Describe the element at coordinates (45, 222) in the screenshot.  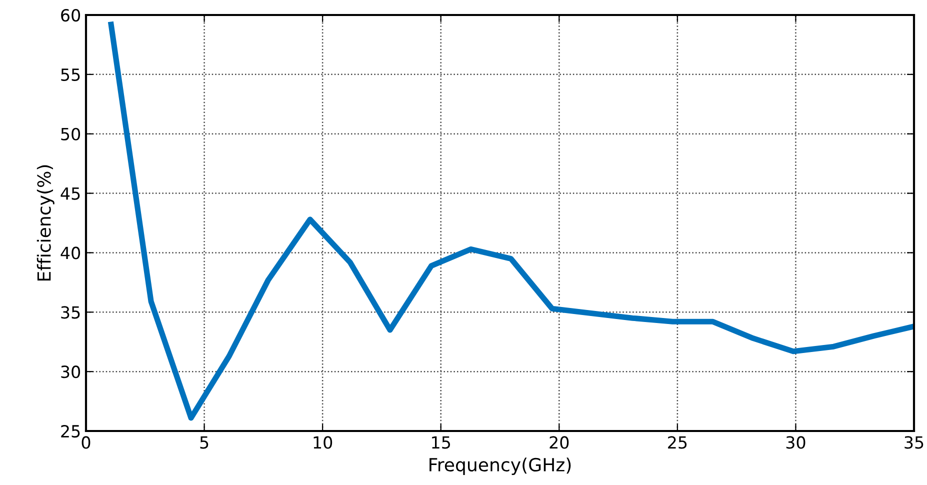
I see `y-axis-title: Efficiency(%)` at that location.